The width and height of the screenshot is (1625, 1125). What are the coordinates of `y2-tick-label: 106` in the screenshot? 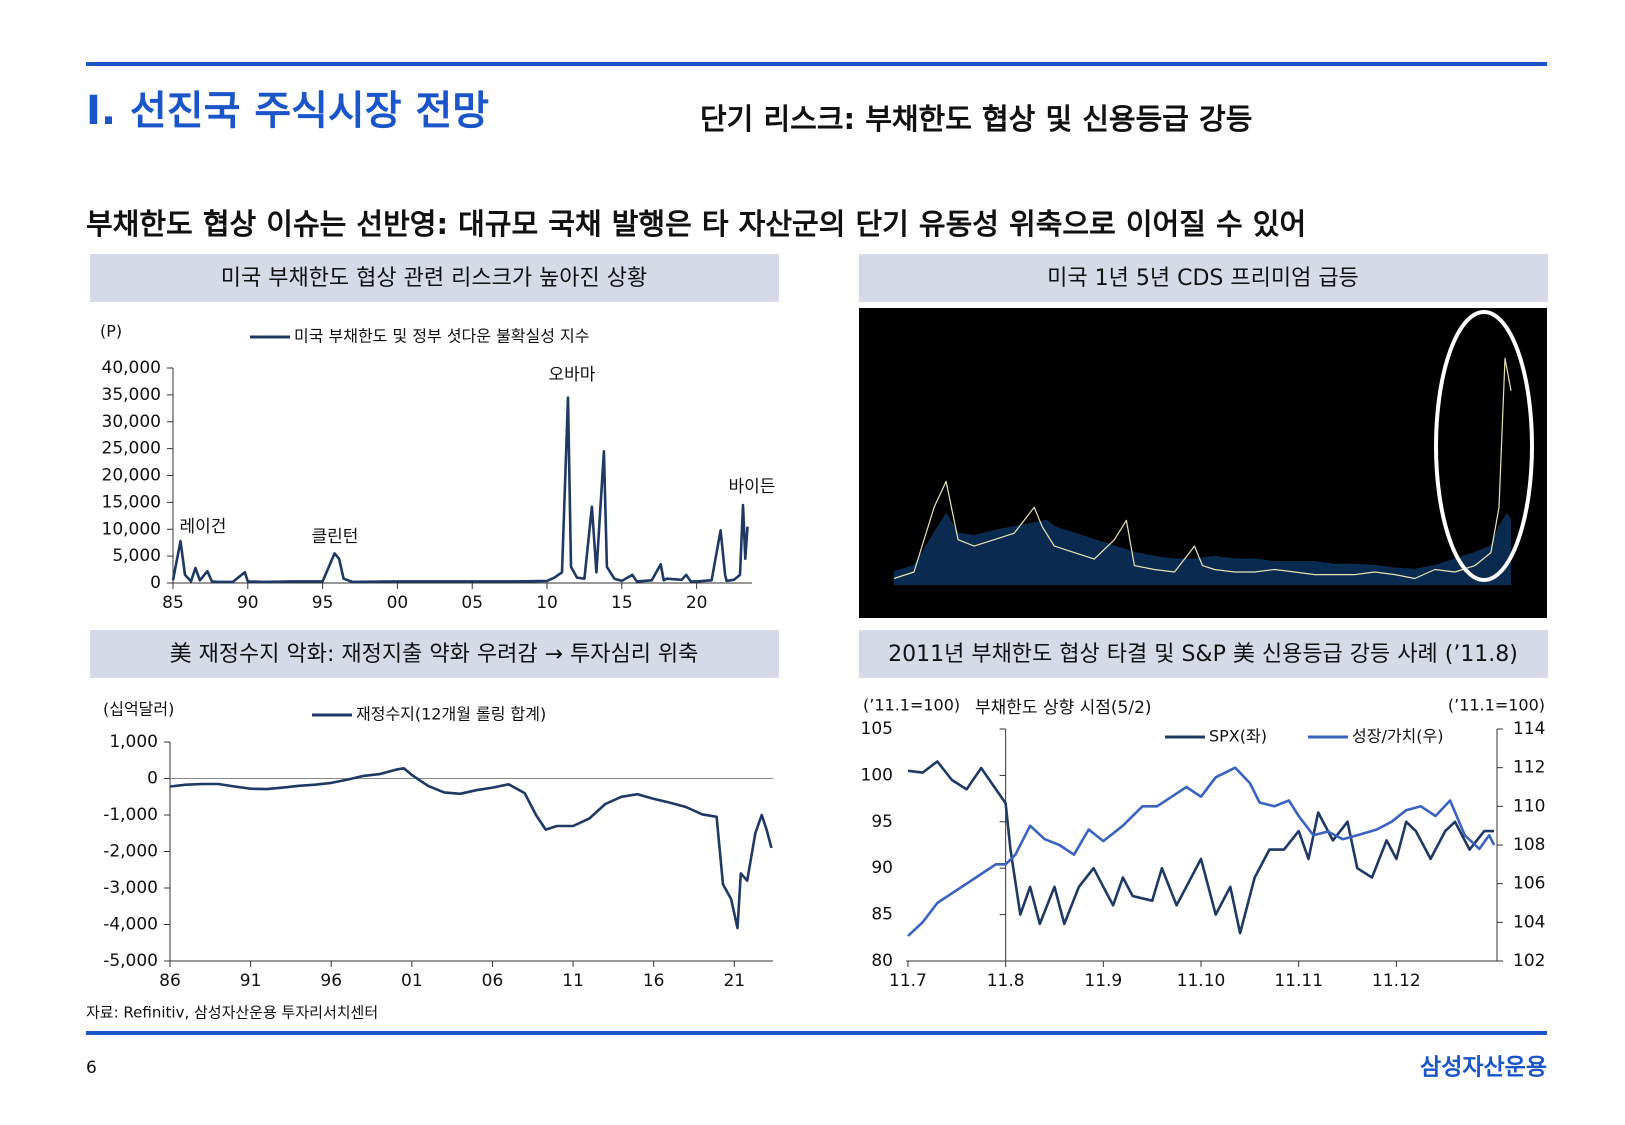 It's located at (1529, 884).